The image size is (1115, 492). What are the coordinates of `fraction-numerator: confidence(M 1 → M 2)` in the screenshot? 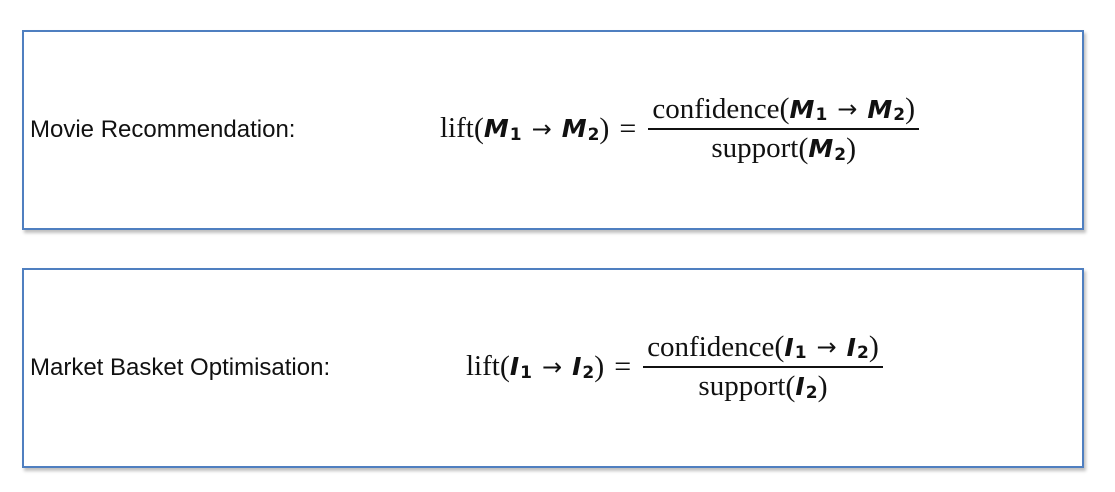 It's located at (783, 110).